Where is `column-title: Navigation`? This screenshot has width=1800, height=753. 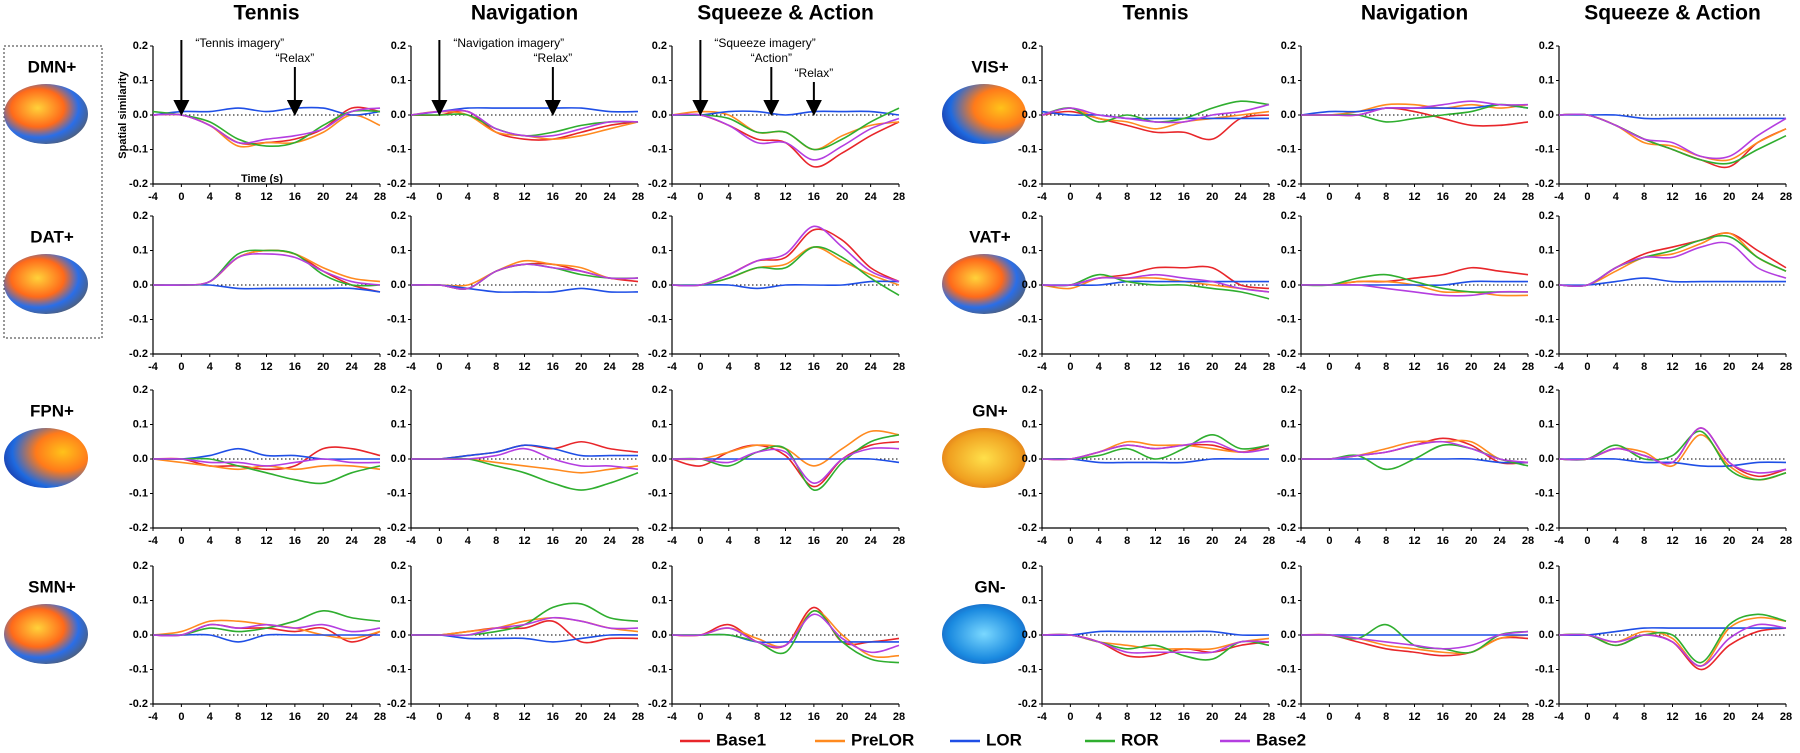
column-title: Navigation is located at coordinates (1414, 13).